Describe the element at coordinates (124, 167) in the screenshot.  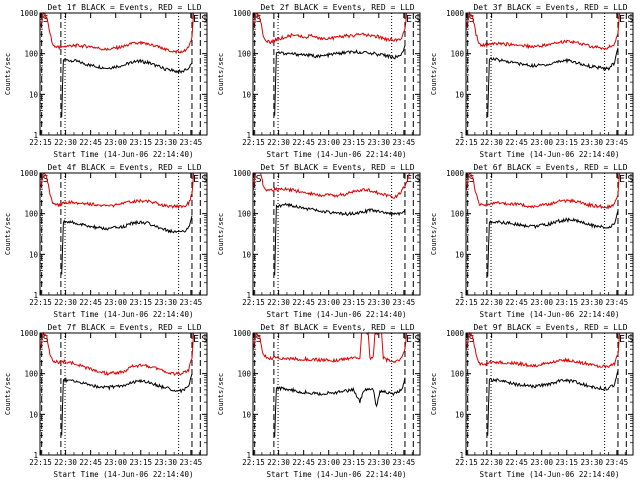
I see `panel-title: Det 4f BLACK = Events, RED = LLD` at that location.